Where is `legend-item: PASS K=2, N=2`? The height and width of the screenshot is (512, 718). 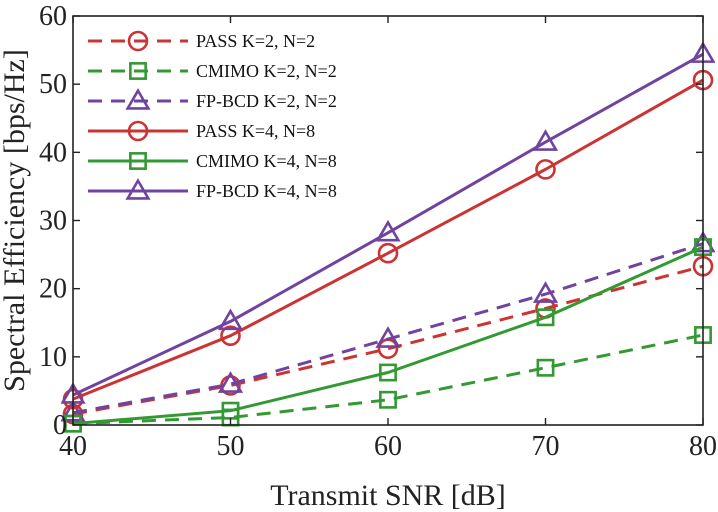 legend-item: PASS K=2, N=2 is located at coordinates (201, 41).